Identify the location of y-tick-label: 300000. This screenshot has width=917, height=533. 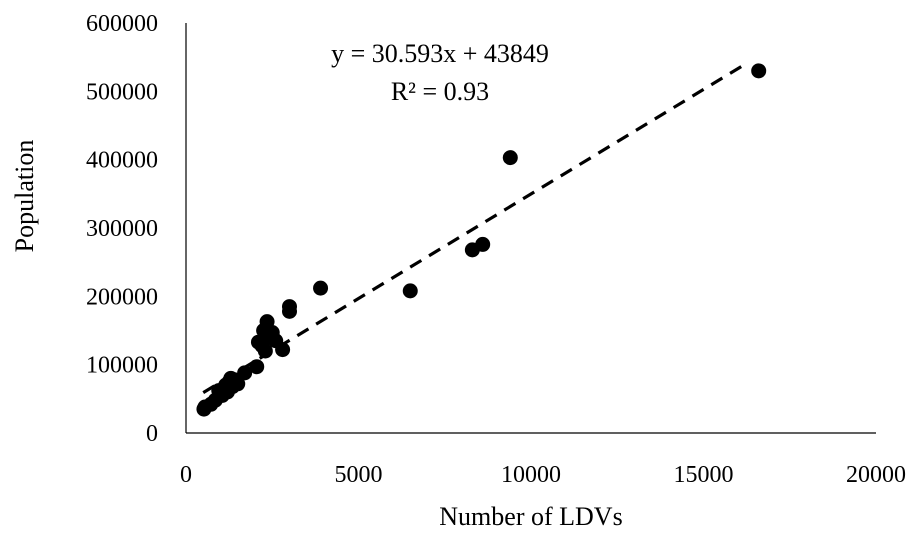
(122, 229).